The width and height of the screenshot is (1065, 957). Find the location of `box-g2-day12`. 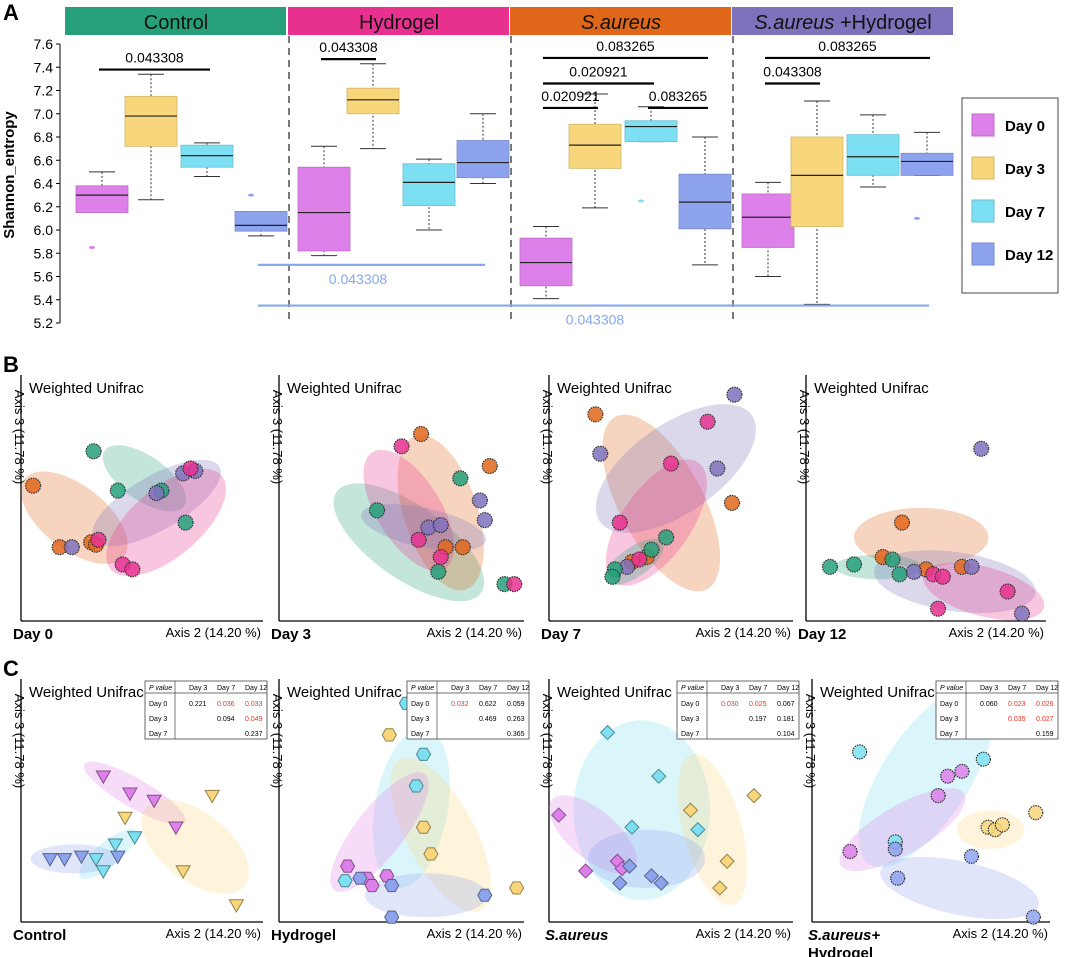

box-g2-day12 is located at coordinates (483, 148).